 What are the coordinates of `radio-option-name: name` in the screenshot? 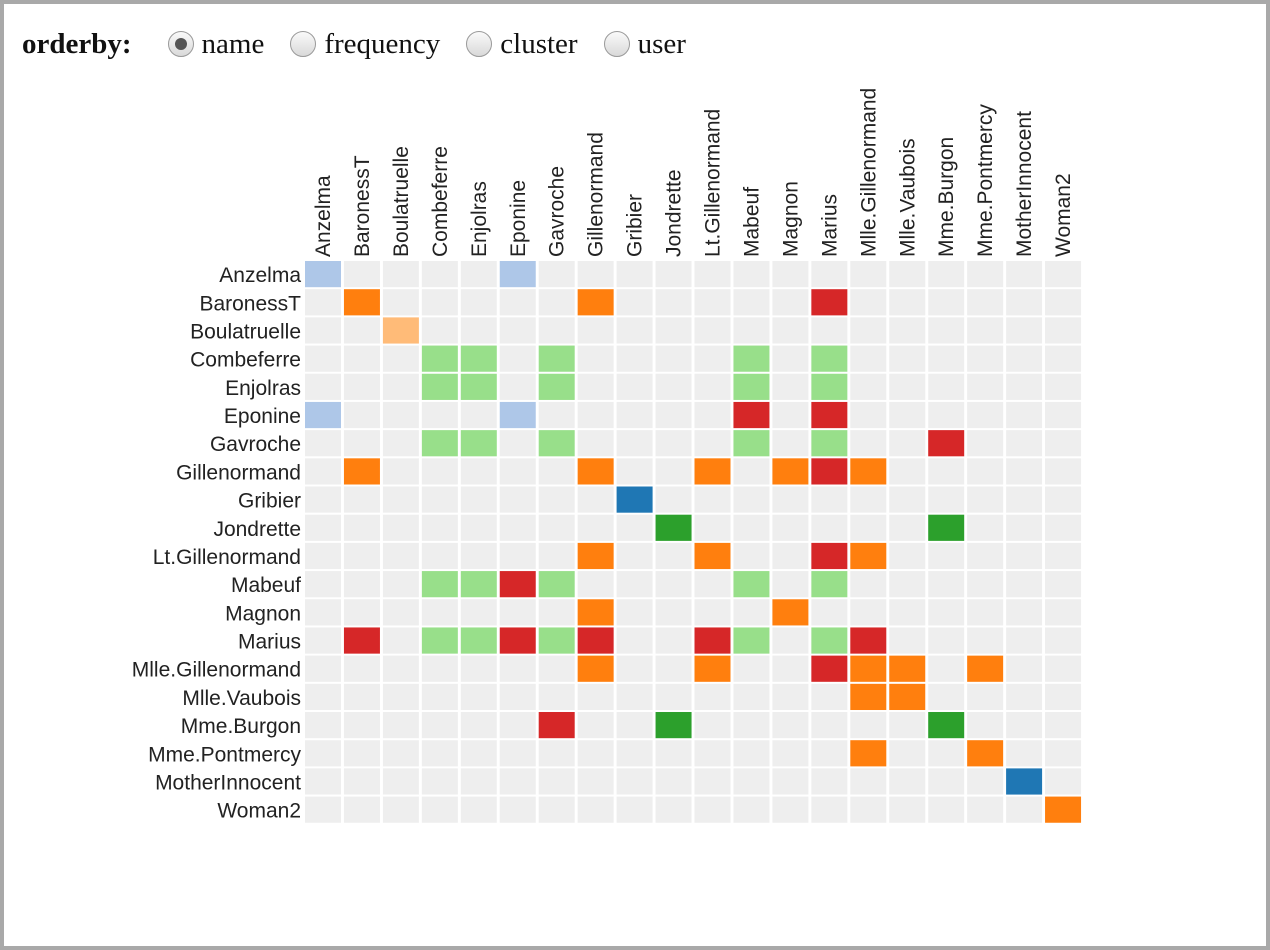 It's located at (215, 44).